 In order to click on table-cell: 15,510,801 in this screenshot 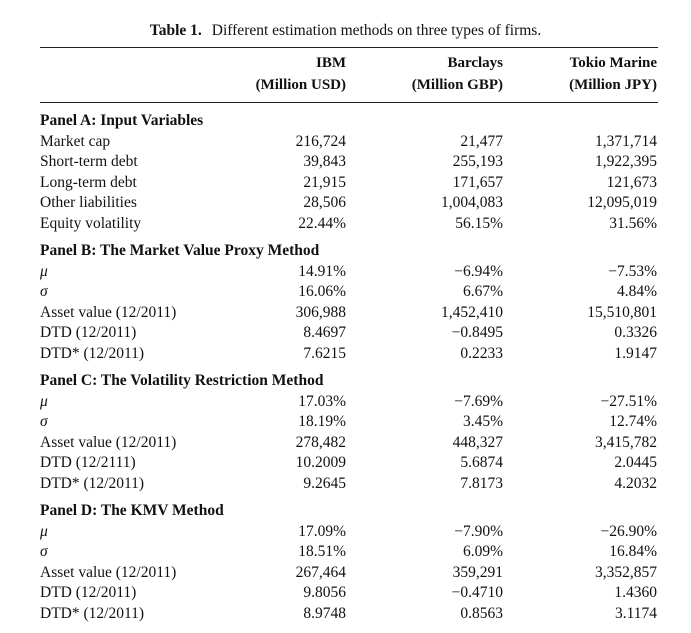, I will do `click(622, 312)`.